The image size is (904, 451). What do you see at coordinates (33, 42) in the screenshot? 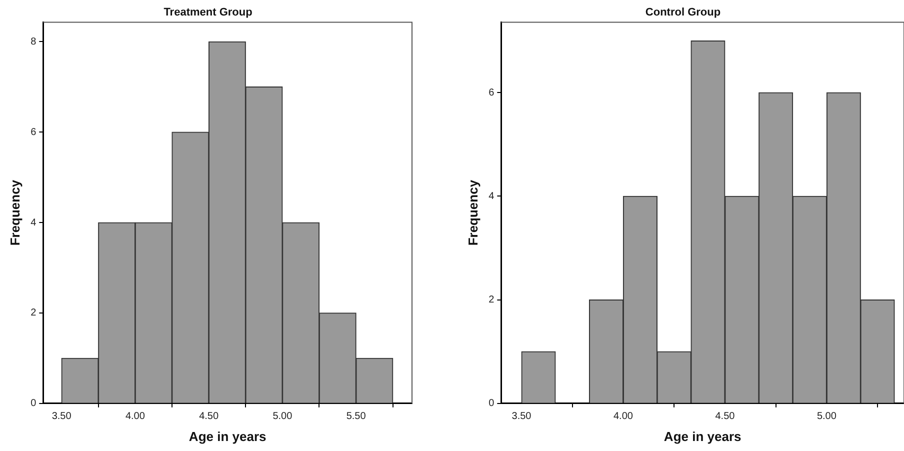
I see `y-tick-label: 8` at bounding box center [33, 42].